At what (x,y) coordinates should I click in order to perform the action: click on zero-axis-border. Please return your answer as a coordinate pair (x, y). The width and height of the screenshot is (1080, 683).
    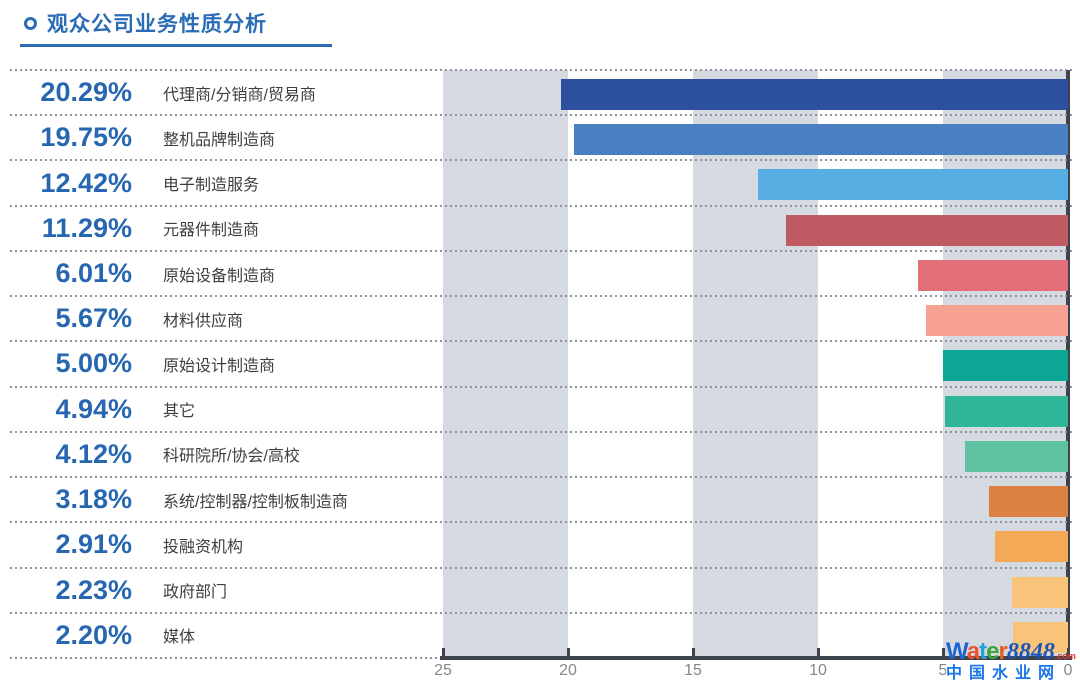
    Looking at the image, I should click on (1068, 365).